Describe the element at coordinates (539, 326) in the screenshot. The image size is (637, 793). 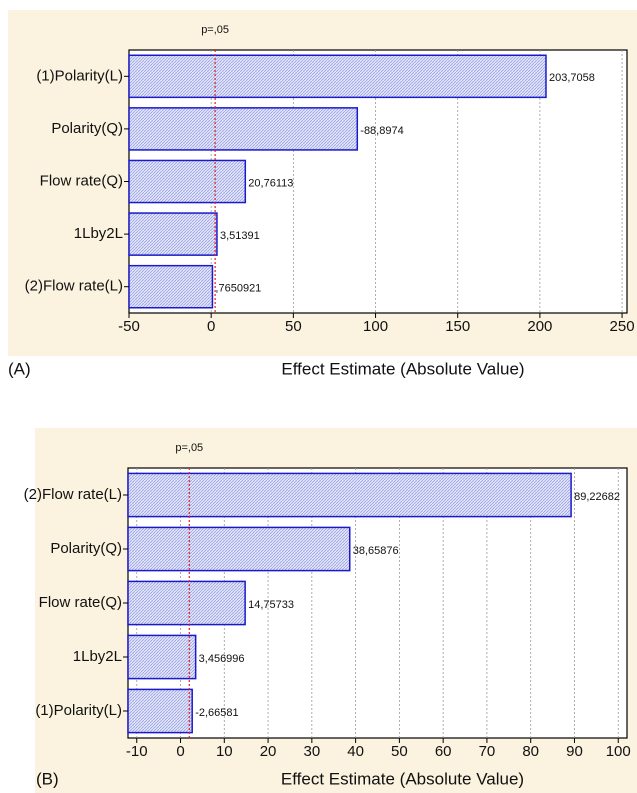
I see `x-tick-label: 200` at that location.